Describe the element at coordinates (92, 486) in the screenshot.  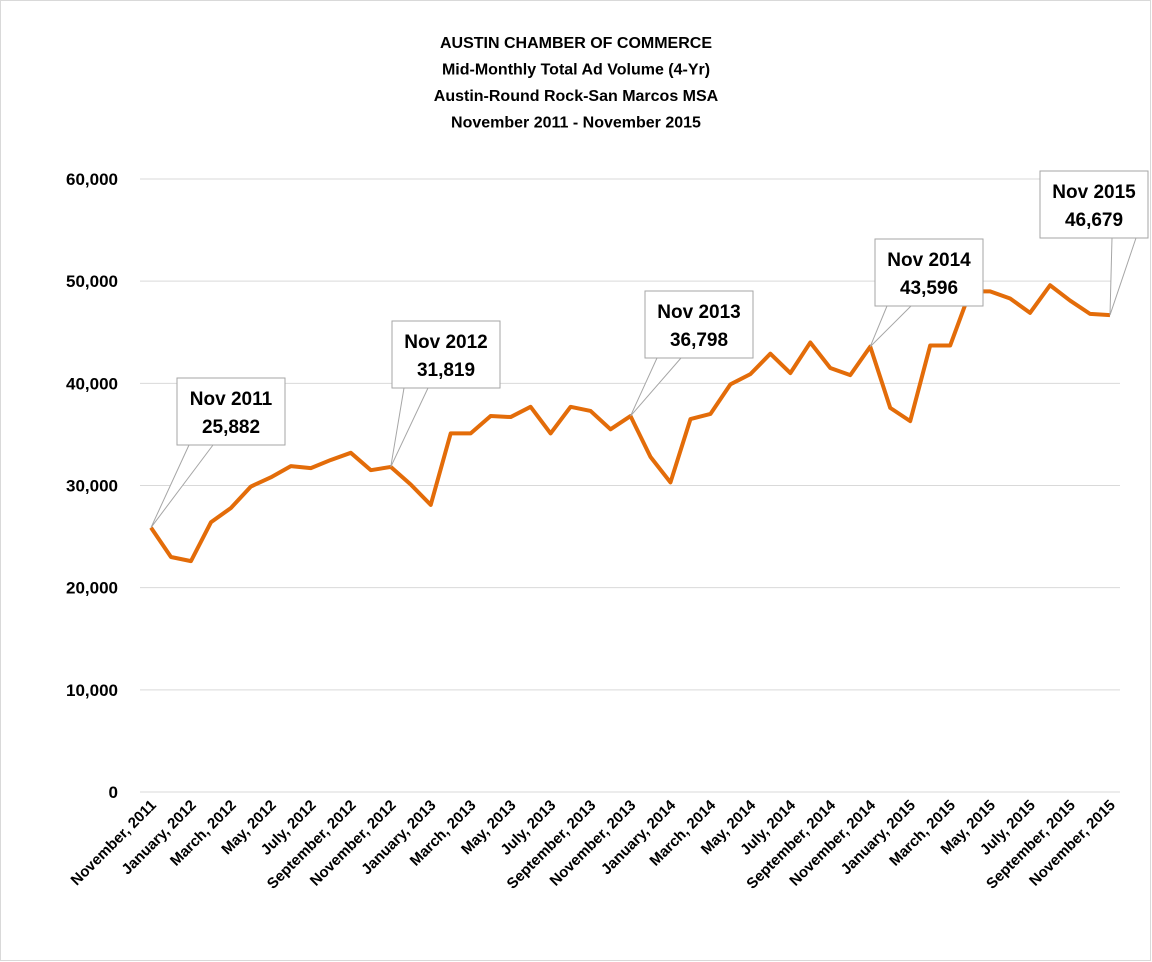
I see `y-tick-label: 30,000` at that location.